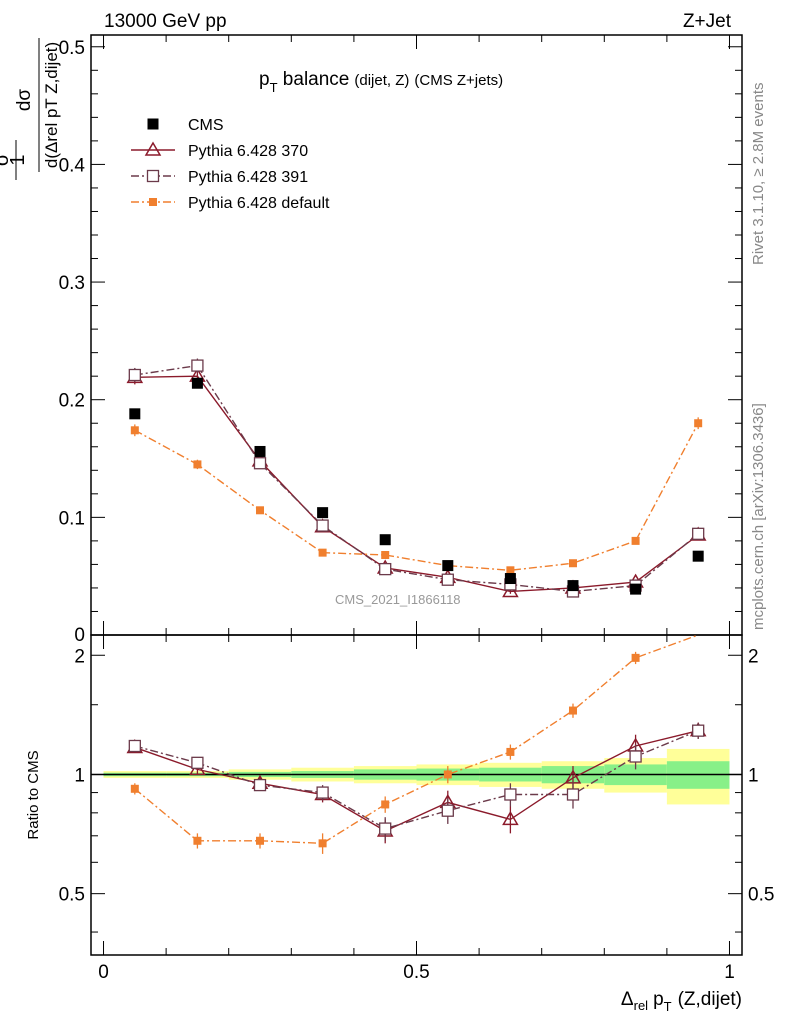 The width and height of the screenshot is (786, 1024). I want to click on ratio-x-tick-label: 0, so click(103, 972).